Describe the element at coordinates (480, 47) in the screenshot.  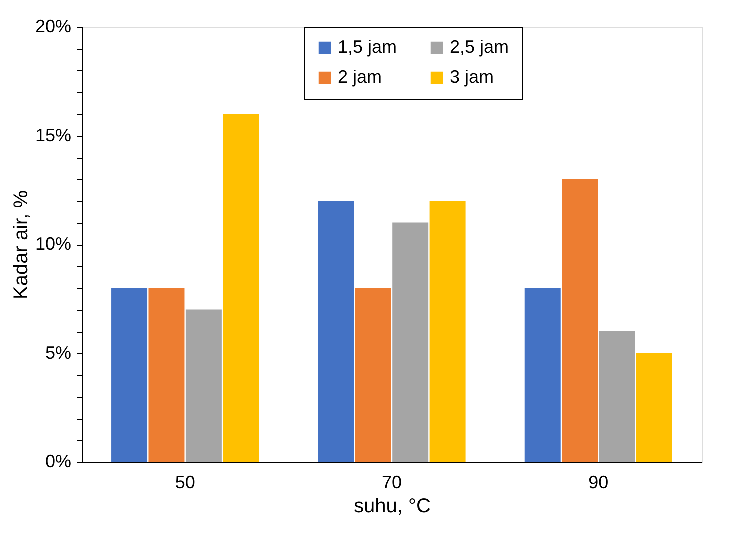
I see `legend-label: 2,5 jam` at that location.